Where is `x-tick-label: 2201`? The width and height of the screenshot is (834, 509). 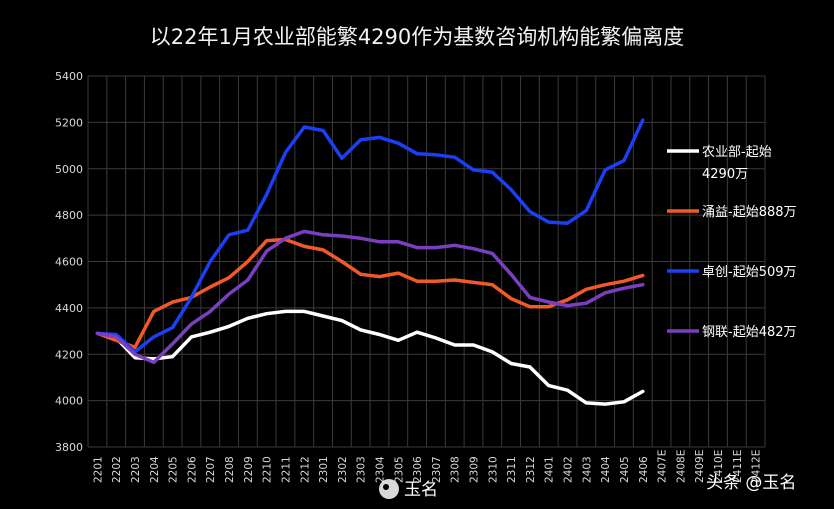 x-tick-label: 2201 is located at coordinates (98, 469).